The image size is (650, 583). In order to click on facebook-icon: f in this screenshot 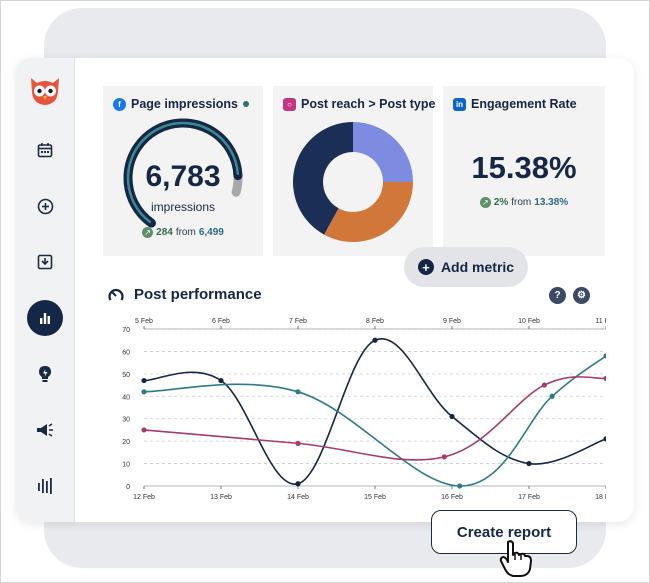, I will do `click(119, 104)`.